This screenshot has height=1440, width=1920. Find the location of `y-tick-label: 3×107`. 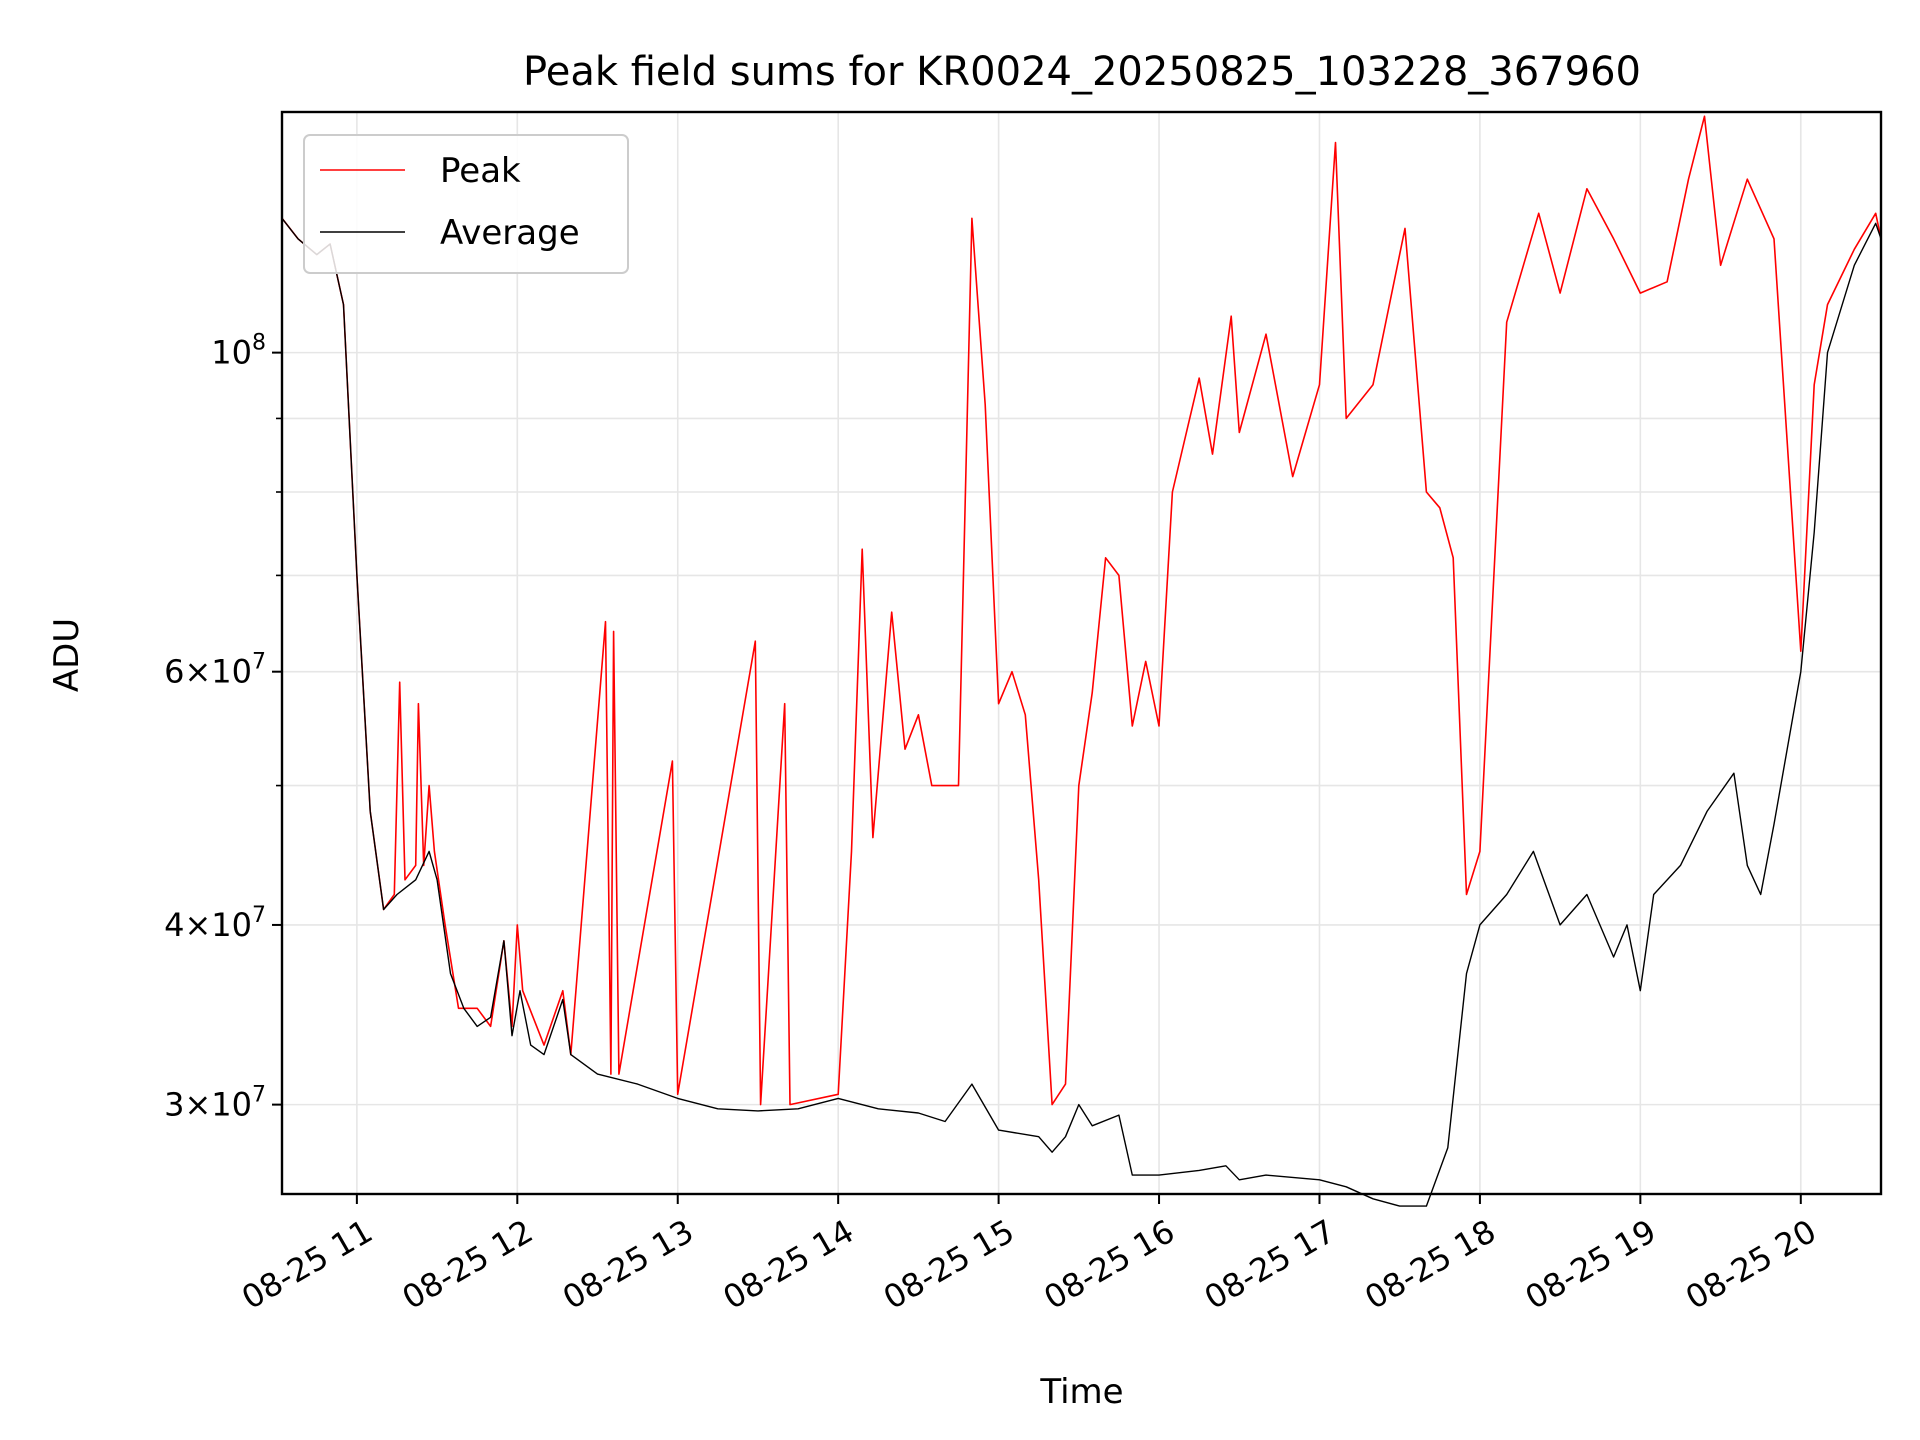

y-tick-label: 3×107 is located at coordinates (215, 1103).